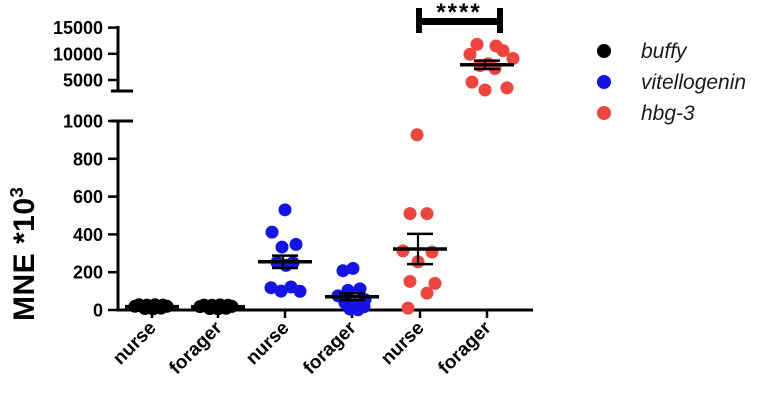 Image resolution: width=768 pixels, height=415 pixels. What do you see at coordinates (664, 51) in the screenshot?
I see `legend-label-buffy: buffy` at bounding box center [664, 51].